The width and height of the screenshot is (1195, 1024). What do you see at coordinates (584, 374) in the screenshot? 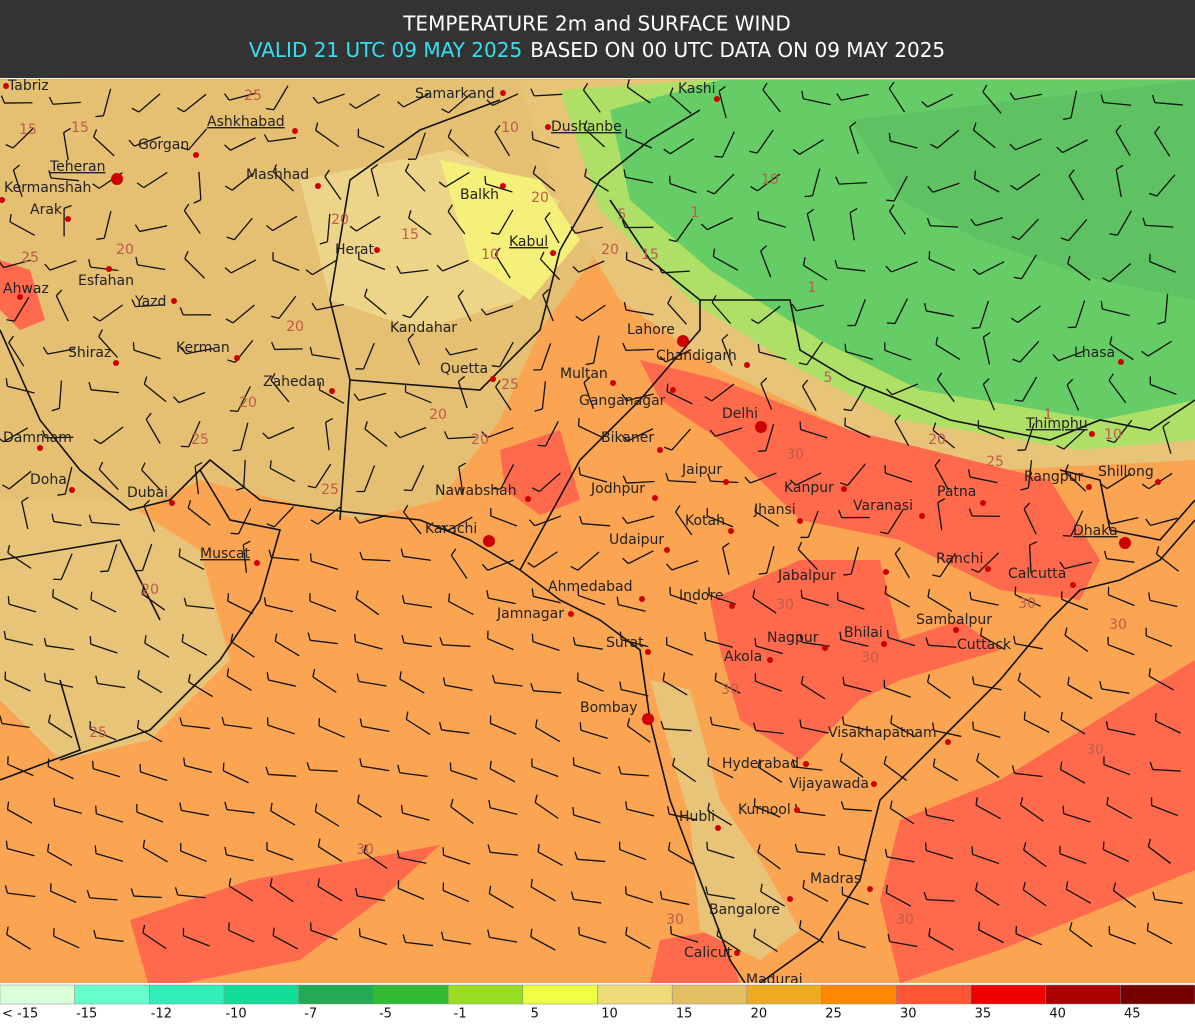
I see `city-label: Multan` at bounding box center [584, 374].